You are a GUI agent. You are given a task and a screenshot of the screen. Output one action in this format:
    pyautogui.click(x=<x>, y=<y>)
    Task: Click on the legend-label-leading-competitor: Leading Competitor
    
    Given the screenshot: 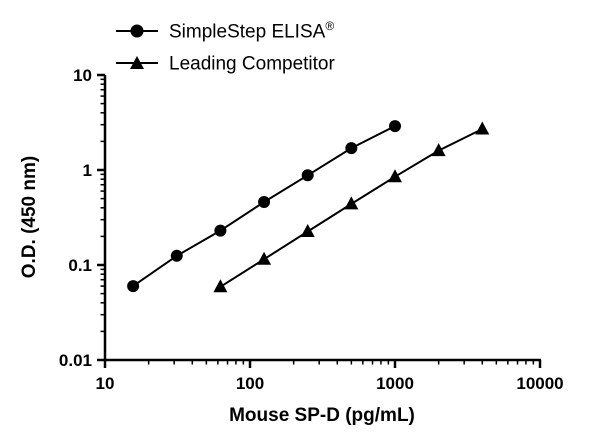 What is the action you would take?
    pyautogui.click(x=252, y=63)
    